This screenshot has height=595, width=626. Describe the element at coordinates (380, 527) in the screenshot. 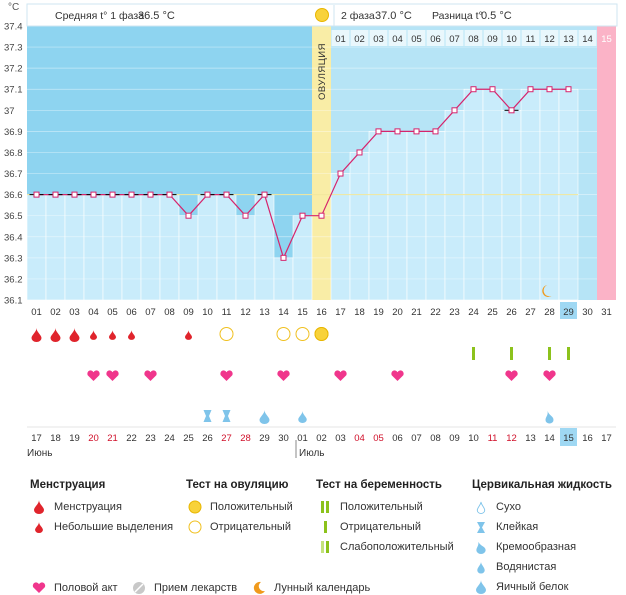

I see `legend-pregnancy-negative-label: Отрицательный` at that location.